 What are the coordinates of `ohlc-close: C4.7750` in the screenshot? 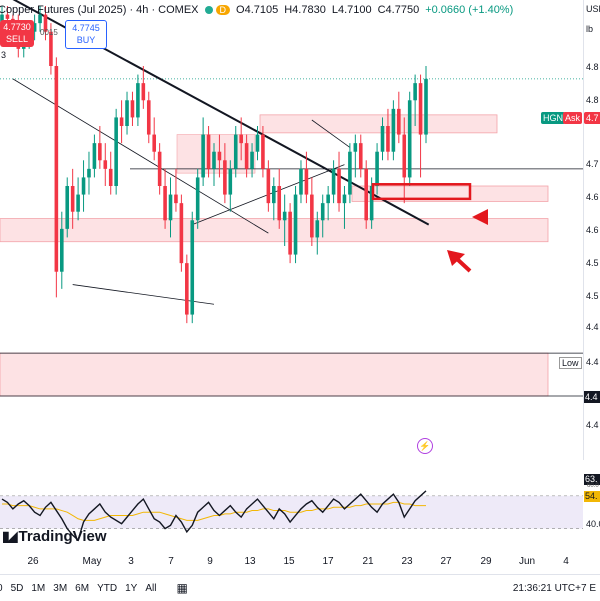 It's located at (398, 10).